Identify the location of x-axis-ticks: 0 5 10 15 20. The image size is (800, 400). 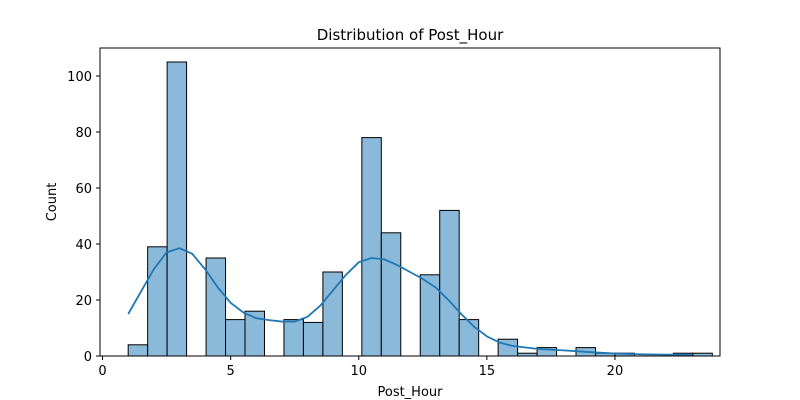
(360, 367).